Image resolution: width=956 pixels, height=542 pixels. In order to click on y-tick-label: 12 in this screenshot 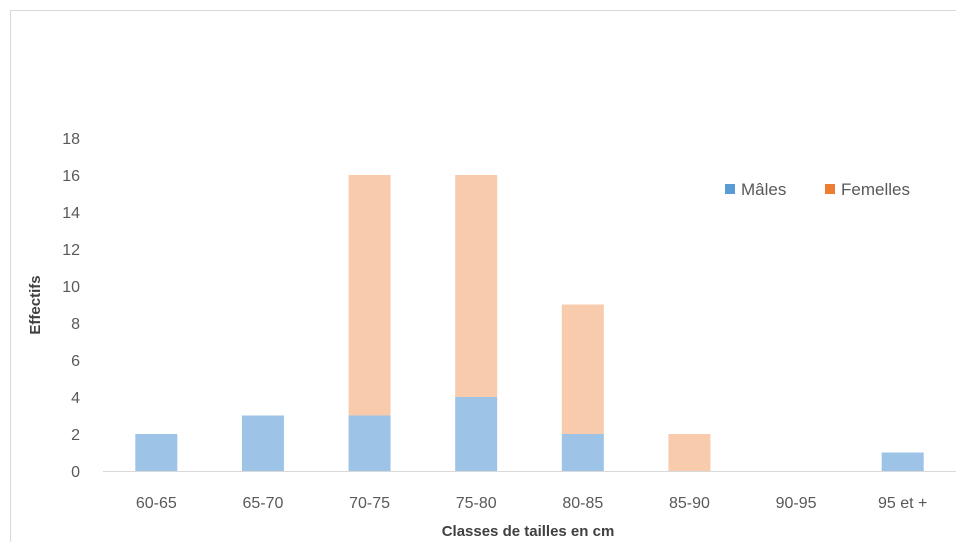, I will do `click(71, 250)`.